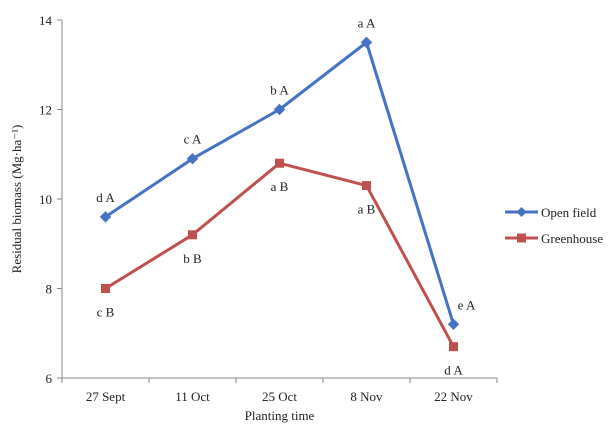 The height and width of the screenshot is (427, 614). Describe the element at coordinates (367, 22) in the screenshot. I see `data-label: a A` at that location.